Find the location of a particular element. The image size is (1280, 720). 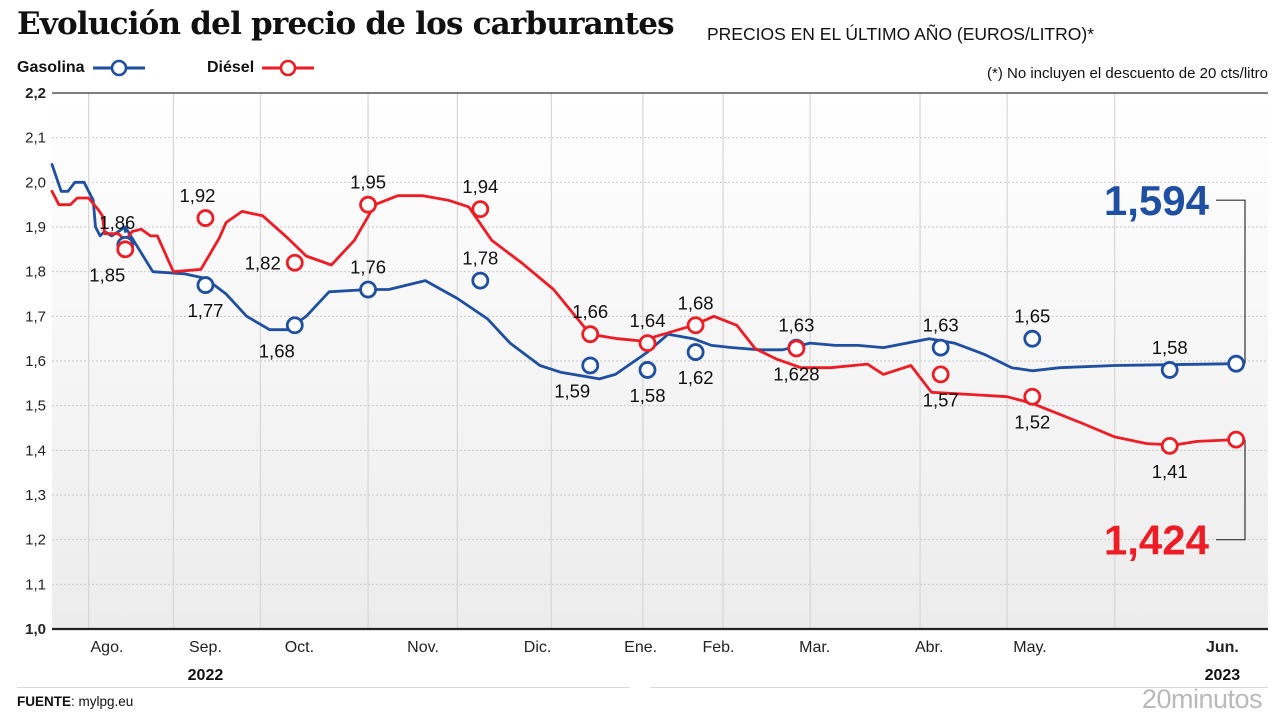

data-label: 1,82 is located at coordinates (263, 263).